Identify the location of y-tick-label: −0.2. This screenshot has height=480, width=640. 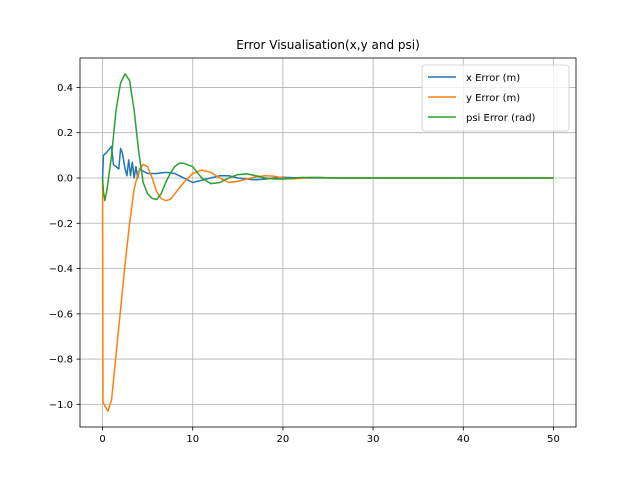
(61, 224).